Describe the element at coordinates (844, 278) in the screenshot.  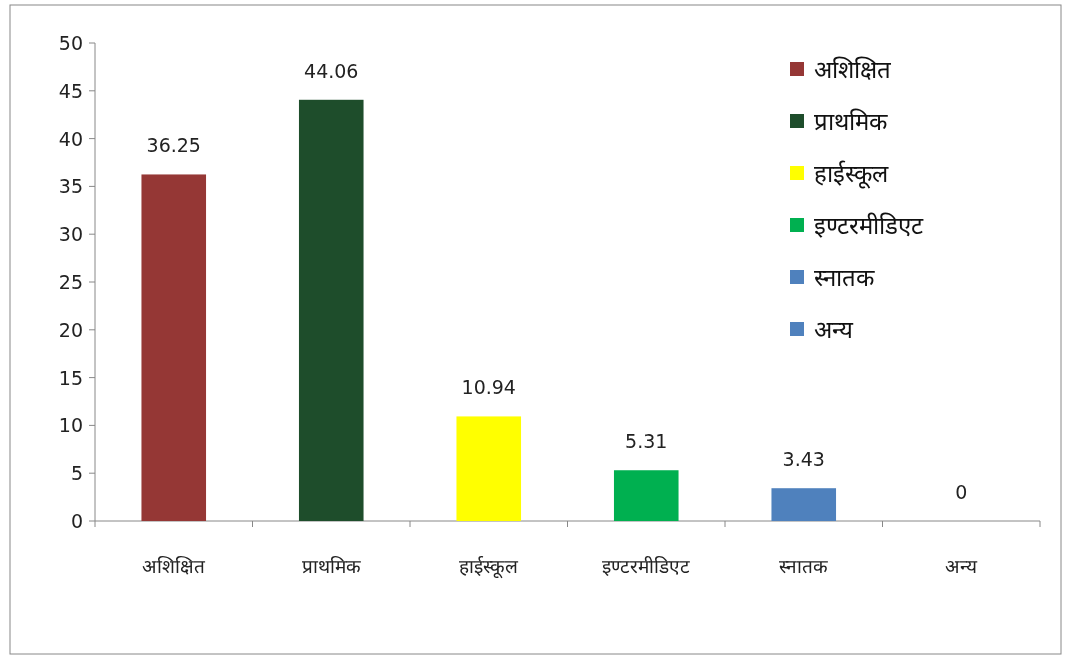
I see `legend-label: स्नातक` at that location.